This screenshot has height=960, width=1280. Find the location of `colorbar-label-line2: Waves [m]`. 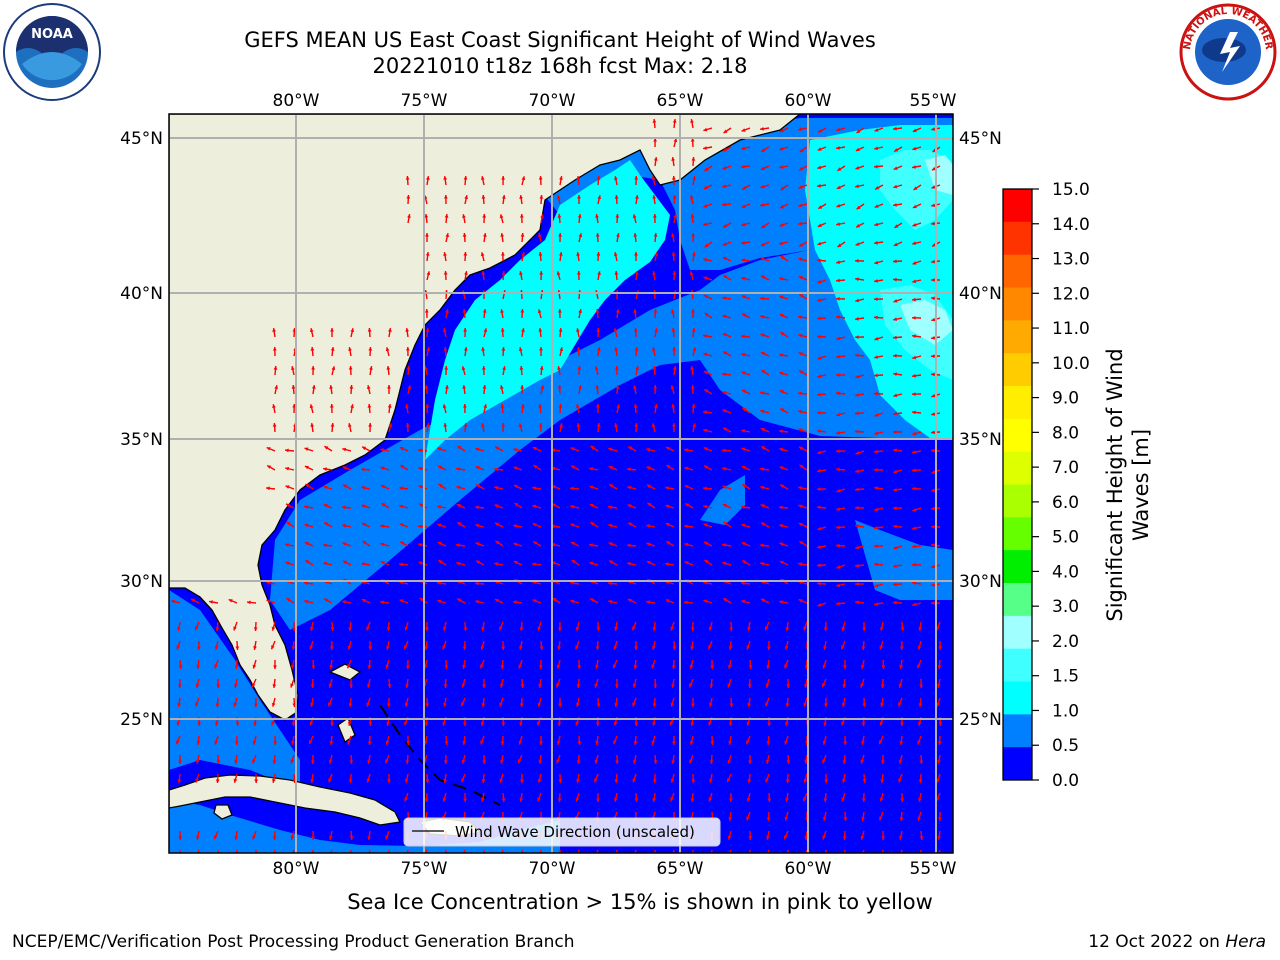

colorbar-label-line2: Waves [m] is located at coordinates (1141, 485).